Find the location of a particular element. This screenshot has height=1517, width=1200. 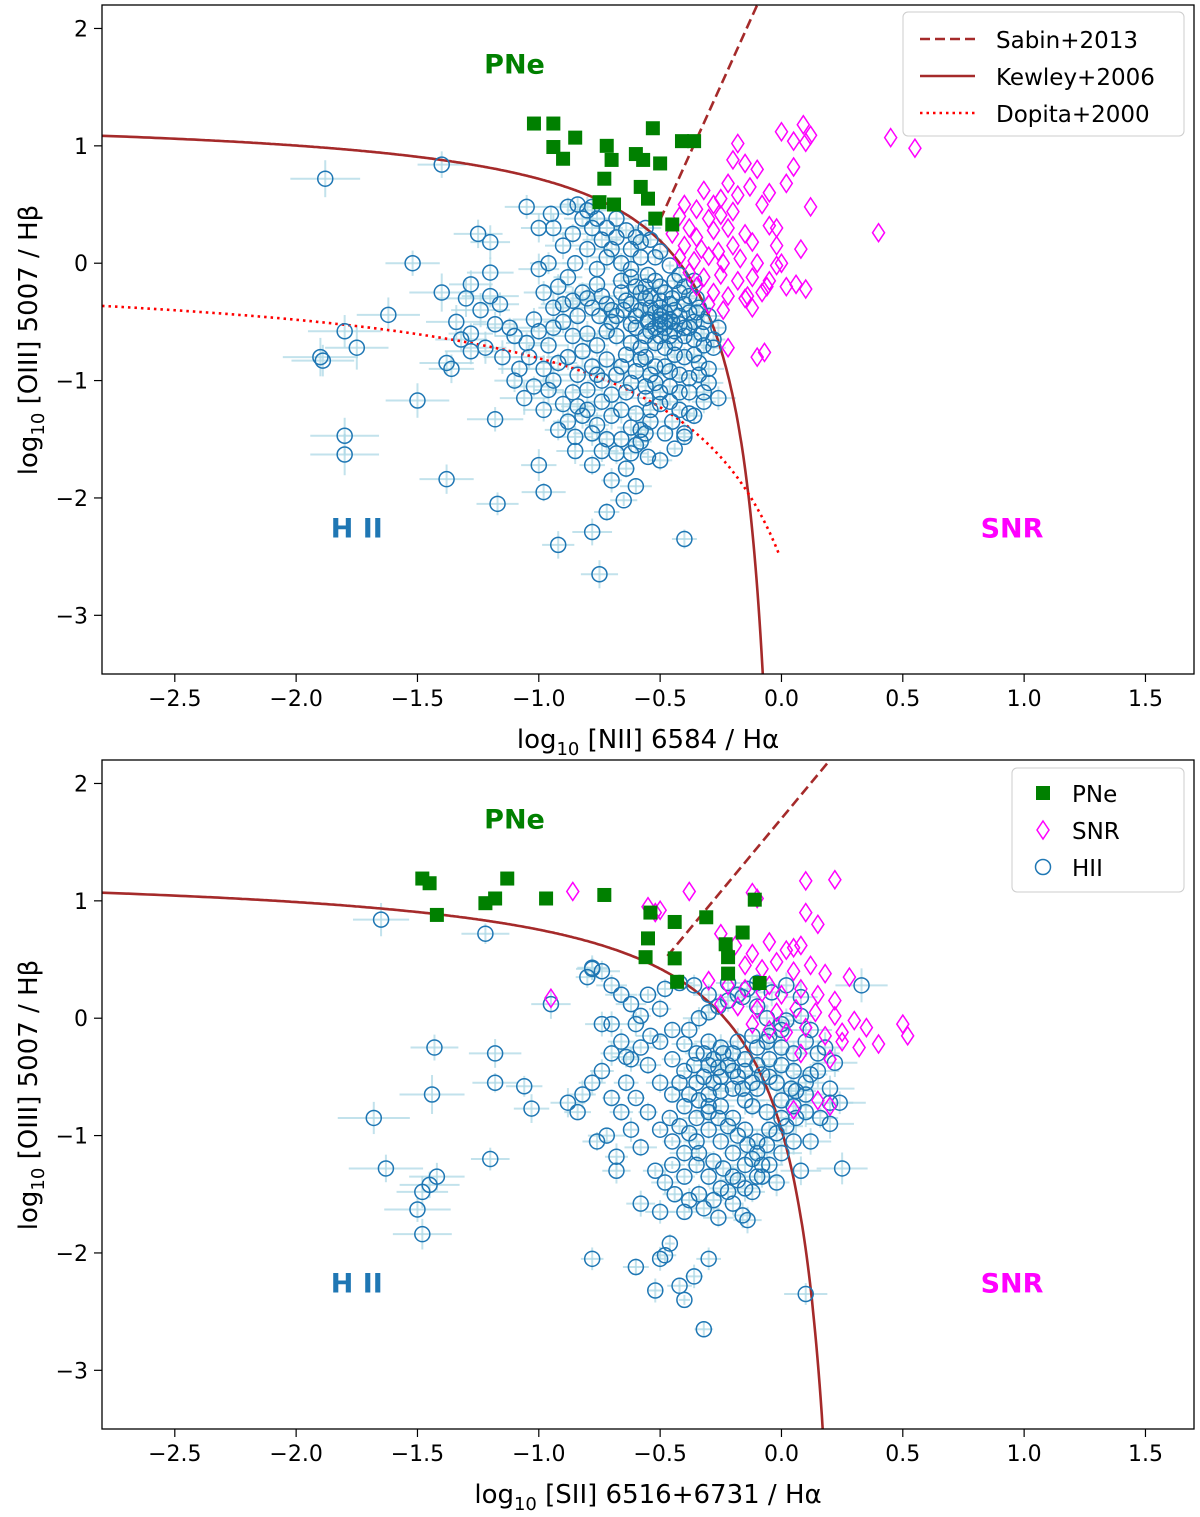

legend-box is located at coordinates (1043, 74).